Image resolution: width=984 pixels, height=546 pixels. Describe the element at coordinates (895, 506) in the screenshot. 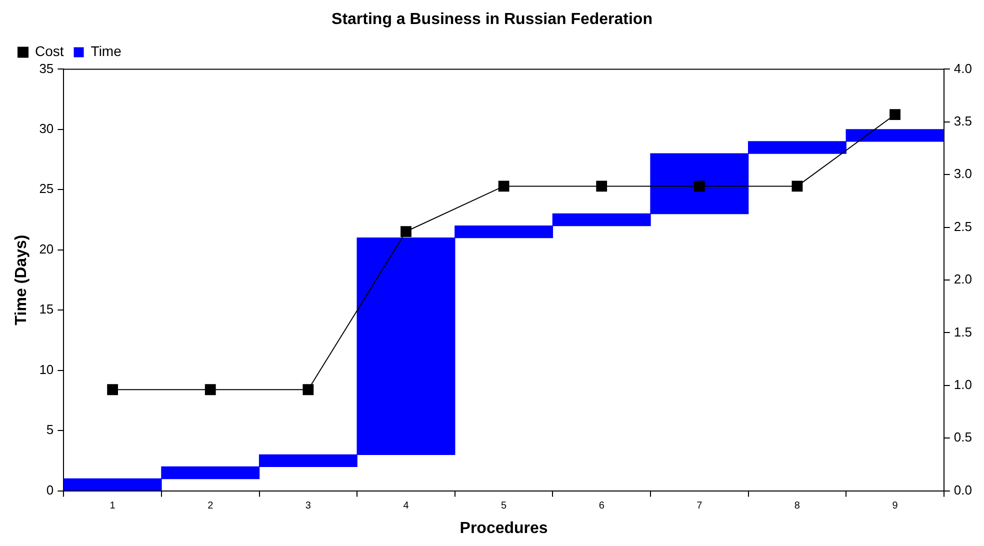

I see `x-tick-label: 9` at that location.